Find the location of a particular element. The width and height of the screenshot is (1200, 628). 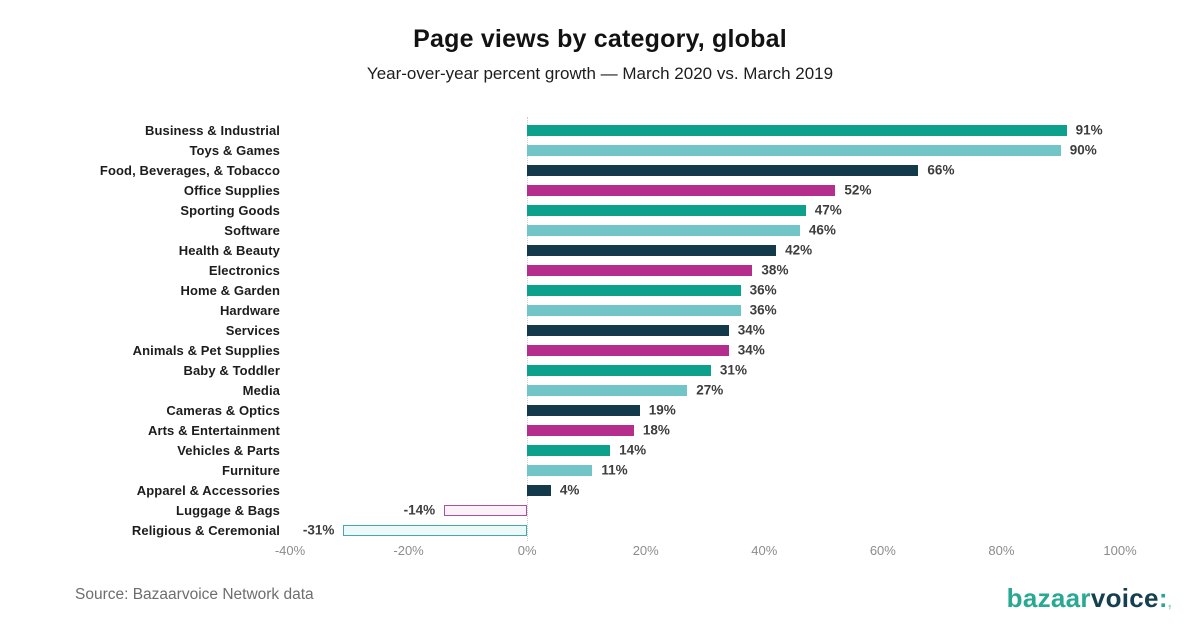

chart-row: Luggage & Bags -14% is located at coordinates (560, 510).